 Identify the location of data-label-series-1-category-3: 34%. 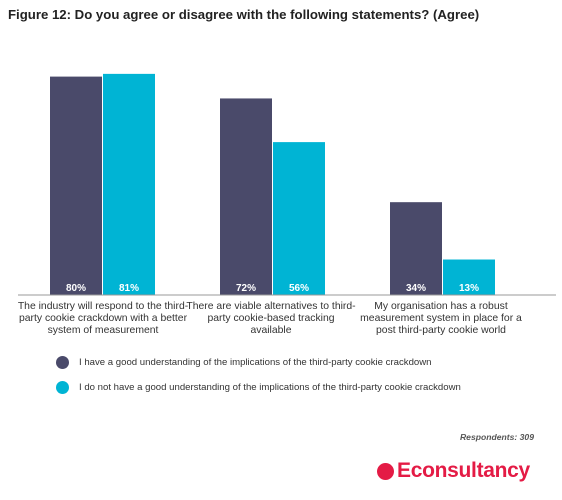
(416, 288).